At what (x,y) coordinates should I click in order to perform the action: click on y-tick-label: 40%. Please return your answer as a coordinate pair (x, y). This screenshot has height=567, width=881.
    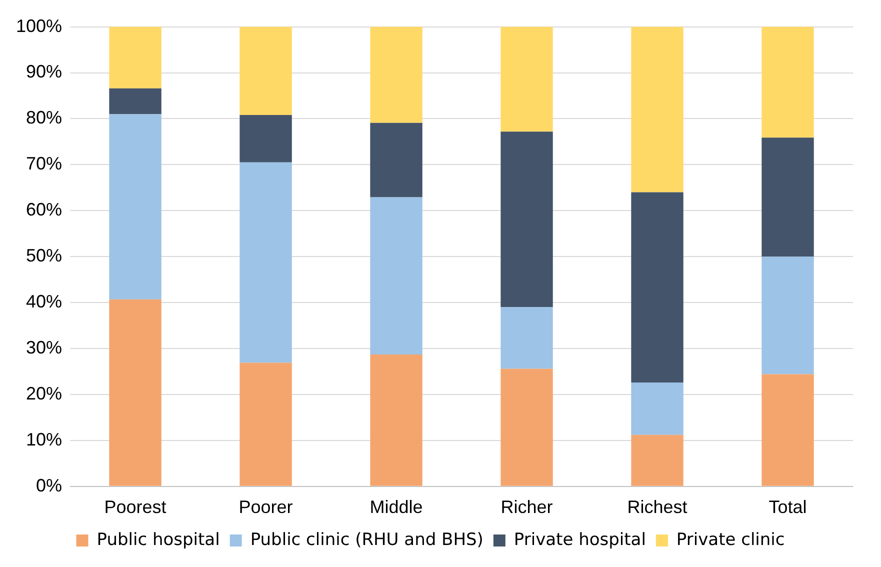
    Looking at the image, I should click on (44, 302).